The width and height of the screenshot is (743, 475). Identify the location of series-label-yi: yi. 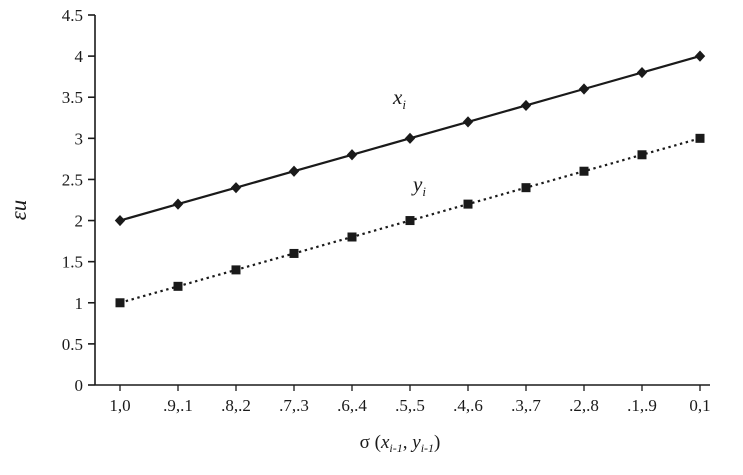
(418, 185).